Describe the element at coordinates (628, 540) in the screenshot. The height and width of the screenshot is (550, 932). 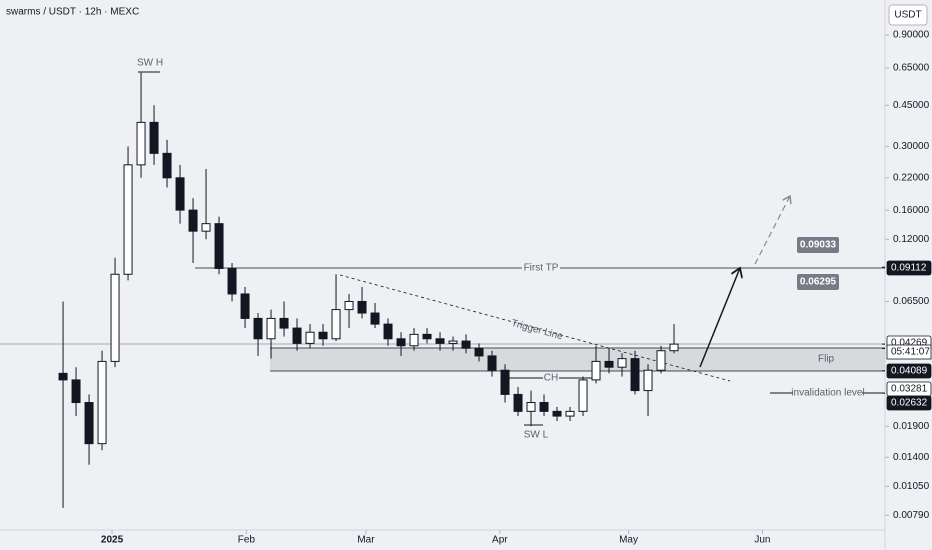
I see `x-tick-label: May` at that location.